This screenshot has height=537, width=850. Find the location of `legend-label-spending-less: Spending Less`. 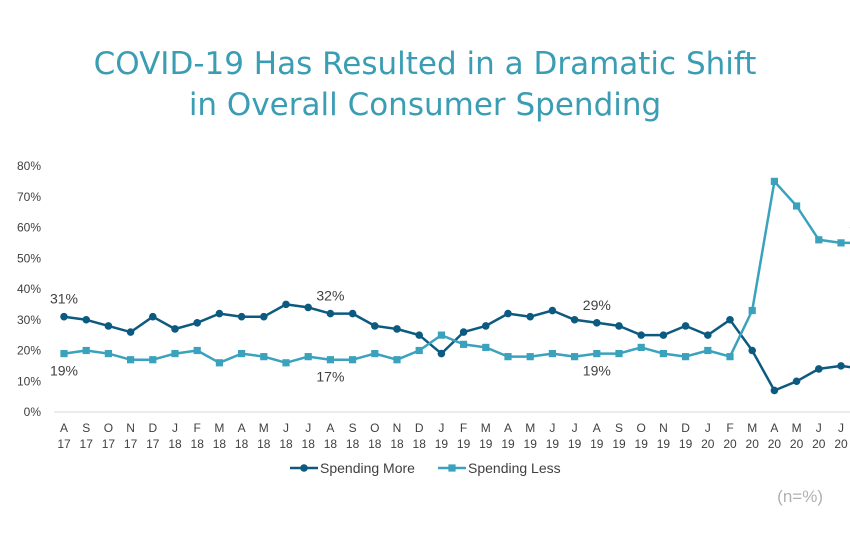

legend-label-spending-less: Spending Less is located at coordinates (514, 468).